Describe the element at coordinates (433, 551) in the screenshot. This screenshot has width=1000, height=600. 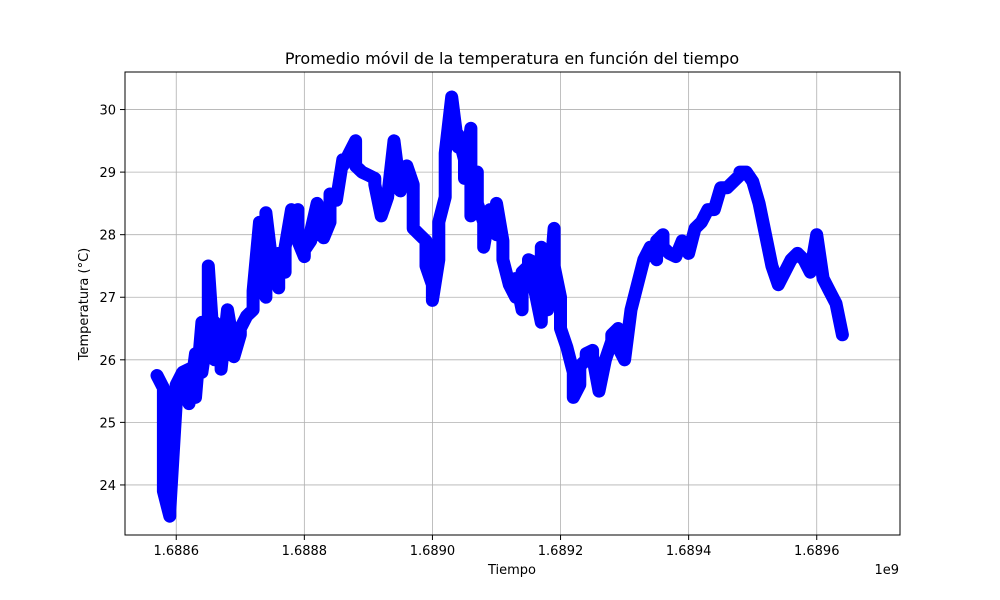
I see `x-tick-label: 1.6890` at that location.